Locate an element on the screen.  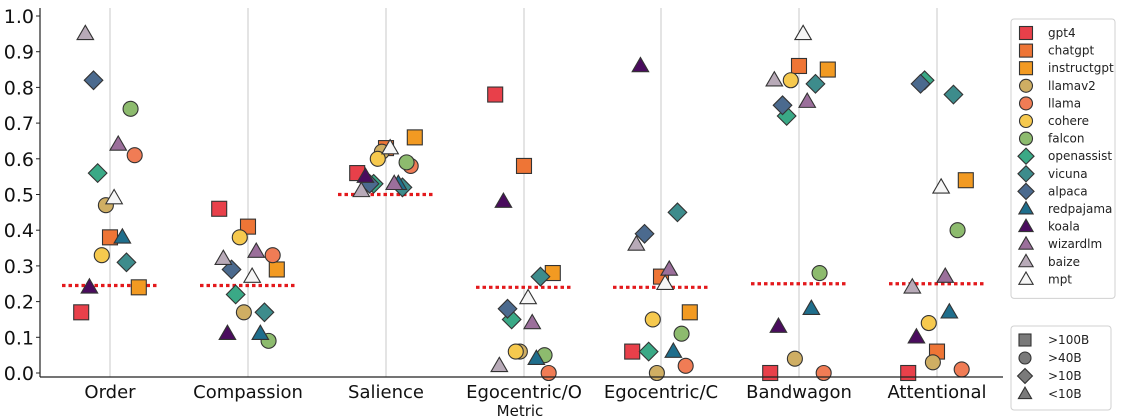
legend-marker-baize is located at coordinates (1026, 260).